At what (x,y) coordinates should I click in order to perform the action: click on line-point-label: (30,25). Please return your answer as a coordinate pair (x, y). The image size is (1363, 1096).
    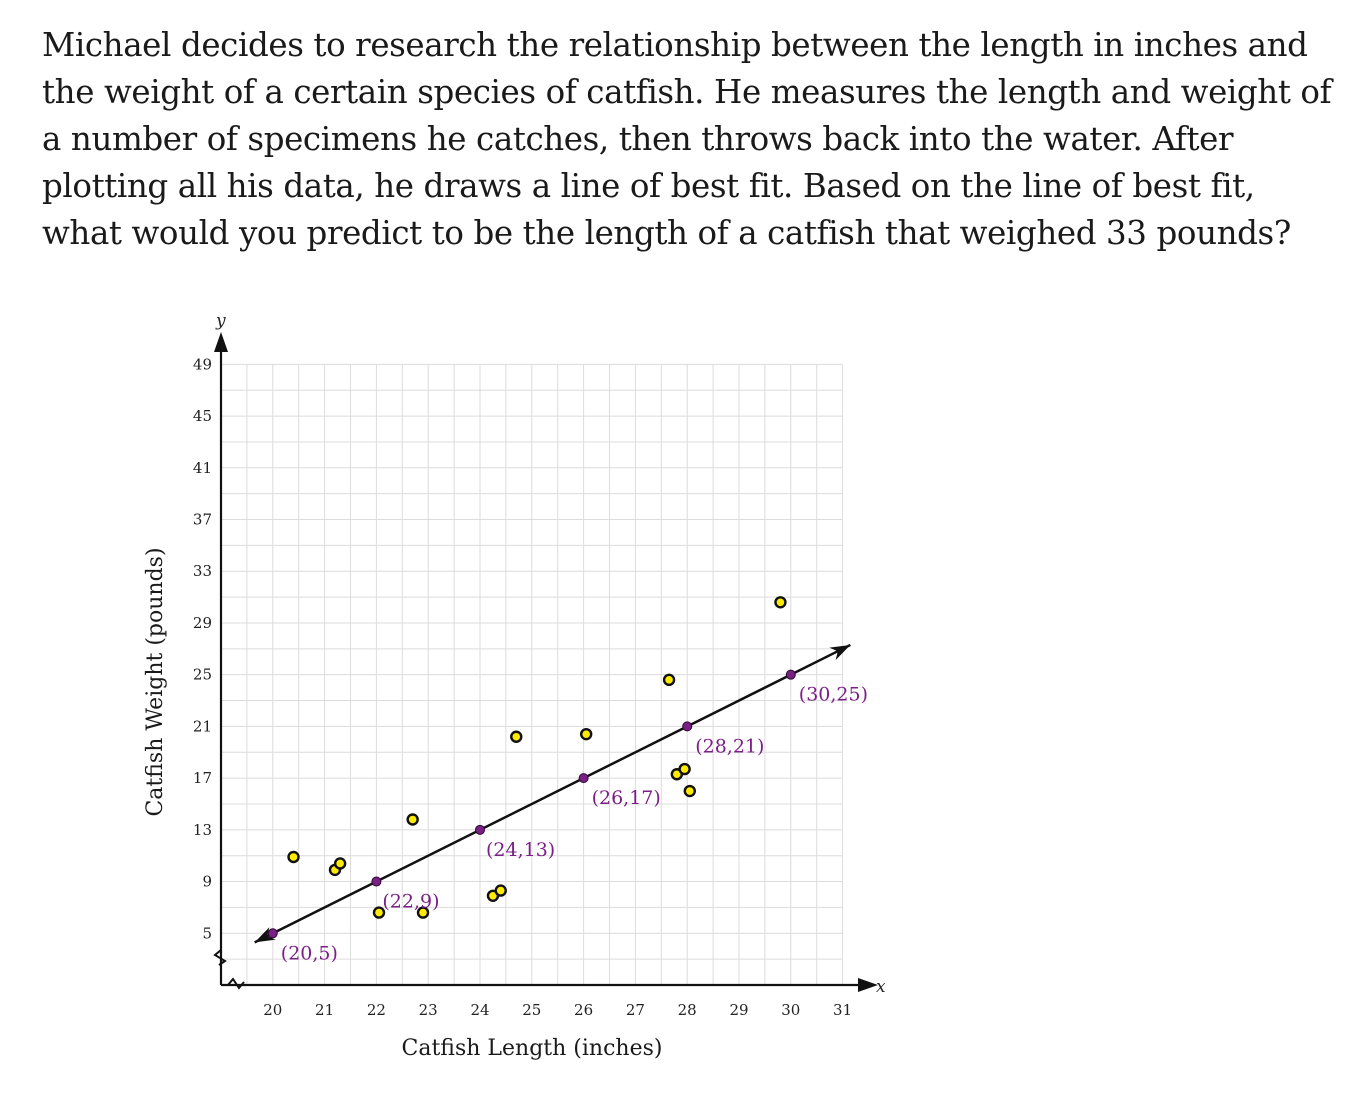
    Looking at the image, I should click on (833, 695).